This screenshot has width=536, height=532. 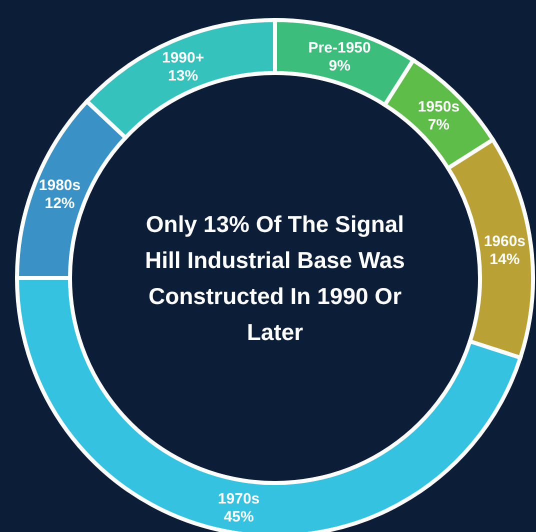 What do you see at coordinates (183, 76) in the screenshot?
I see `data-label: 13%` at bounding box center [183, 76].